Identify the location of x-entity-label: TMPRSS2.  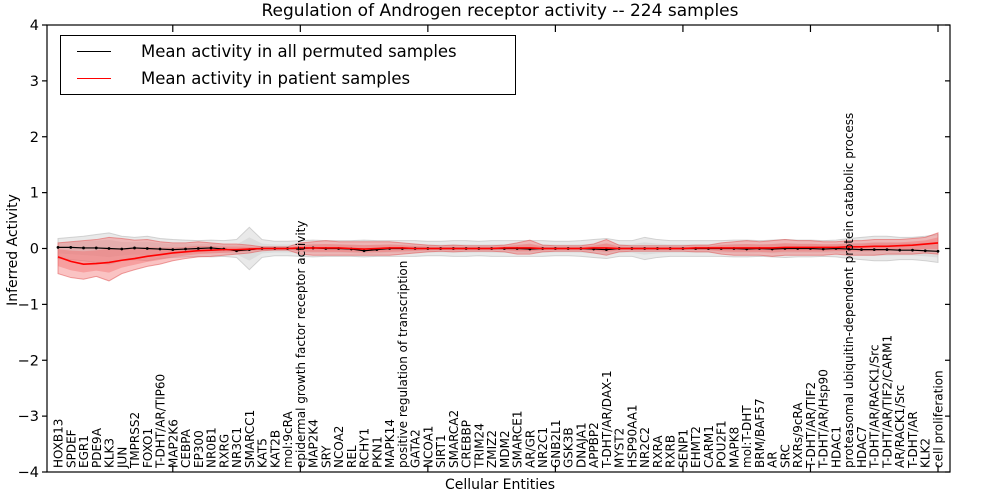
(135, 440).